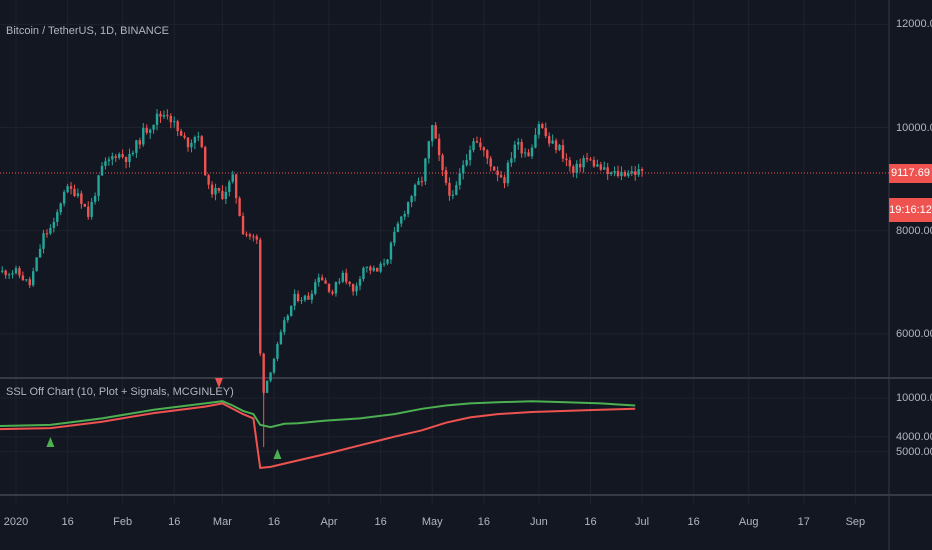  What do you see at coordinates (914, 333) in the screenshot?
I see `main-y-tick-3: 6000.00` at bounding box center [914, 333].